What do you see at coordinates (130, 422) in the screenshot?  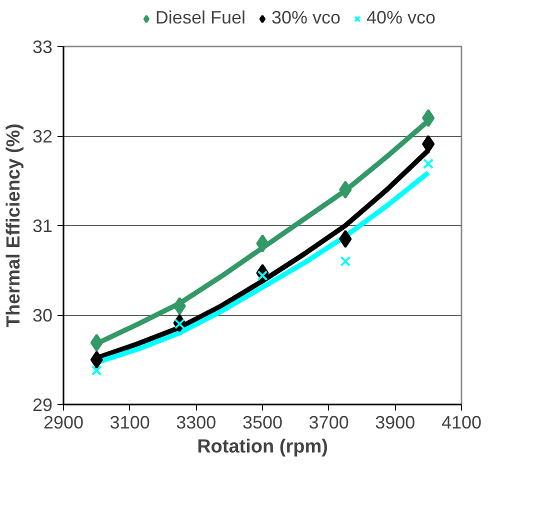 I see `x-tick-label: 3100` at bounding box center [130, 422].